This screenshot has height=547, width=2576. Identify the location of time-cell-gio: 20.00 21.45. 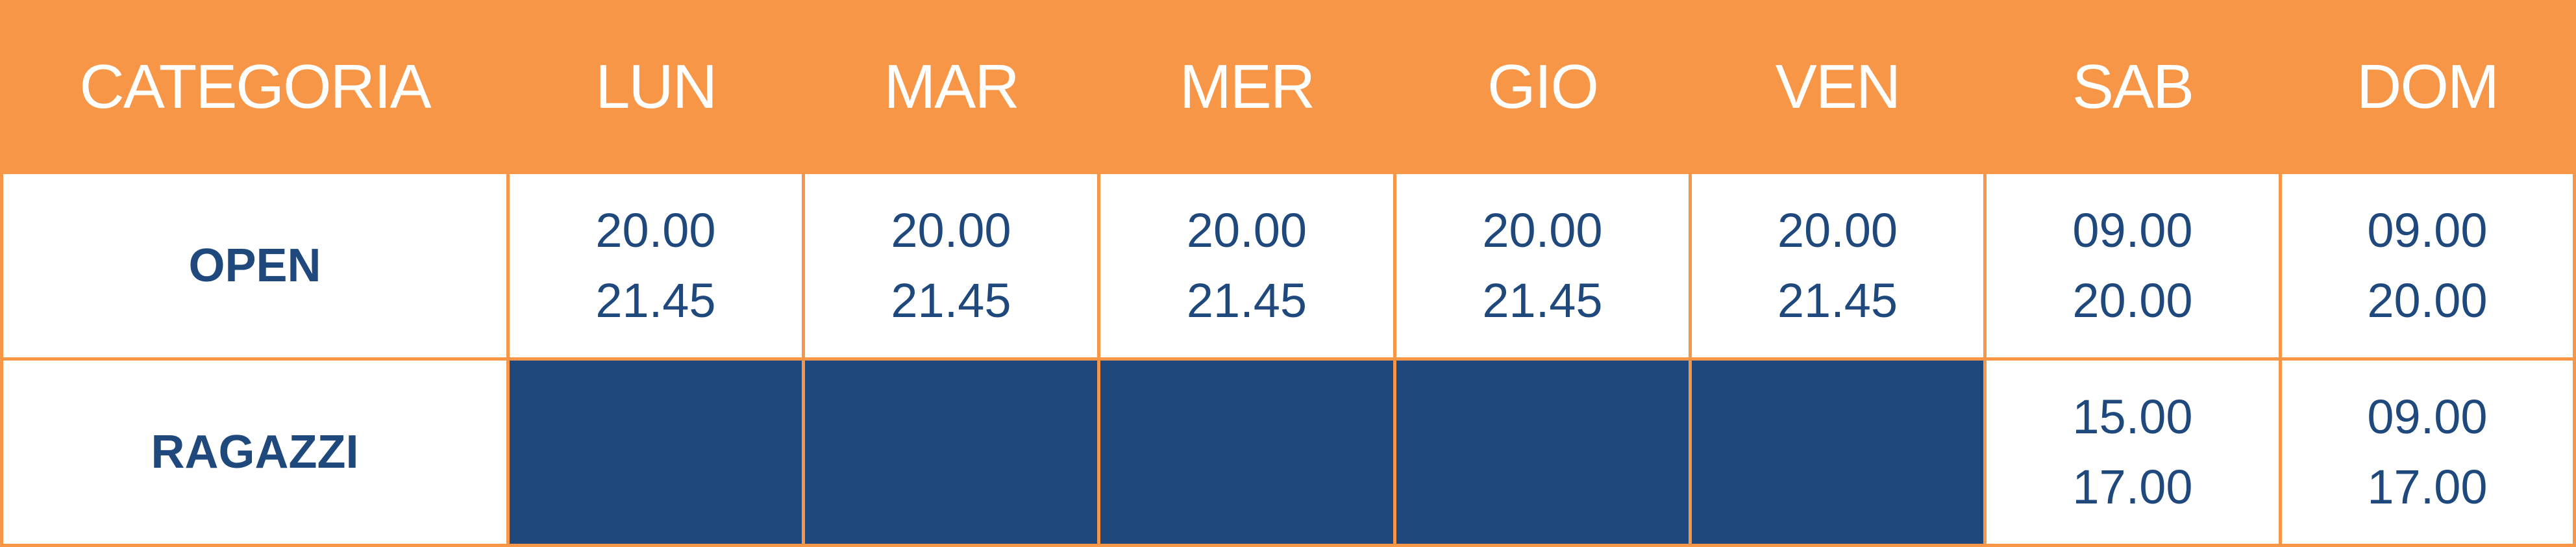
(1542, 266).